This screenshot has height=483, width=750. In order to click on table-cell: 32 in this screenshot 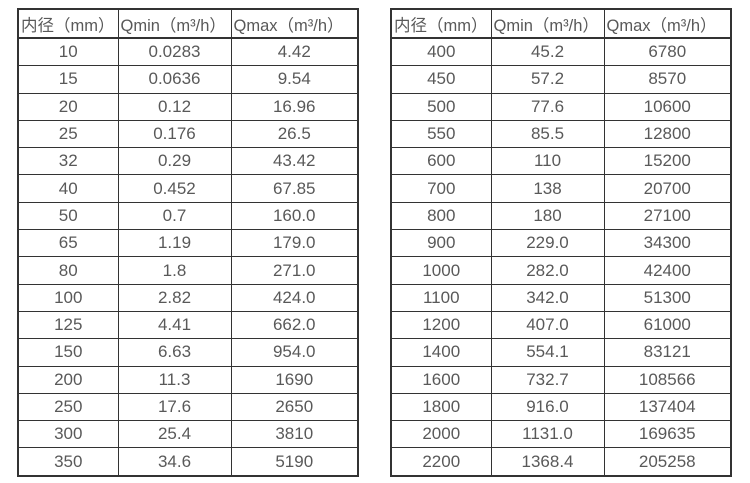, I will do `click(68, 161)`.